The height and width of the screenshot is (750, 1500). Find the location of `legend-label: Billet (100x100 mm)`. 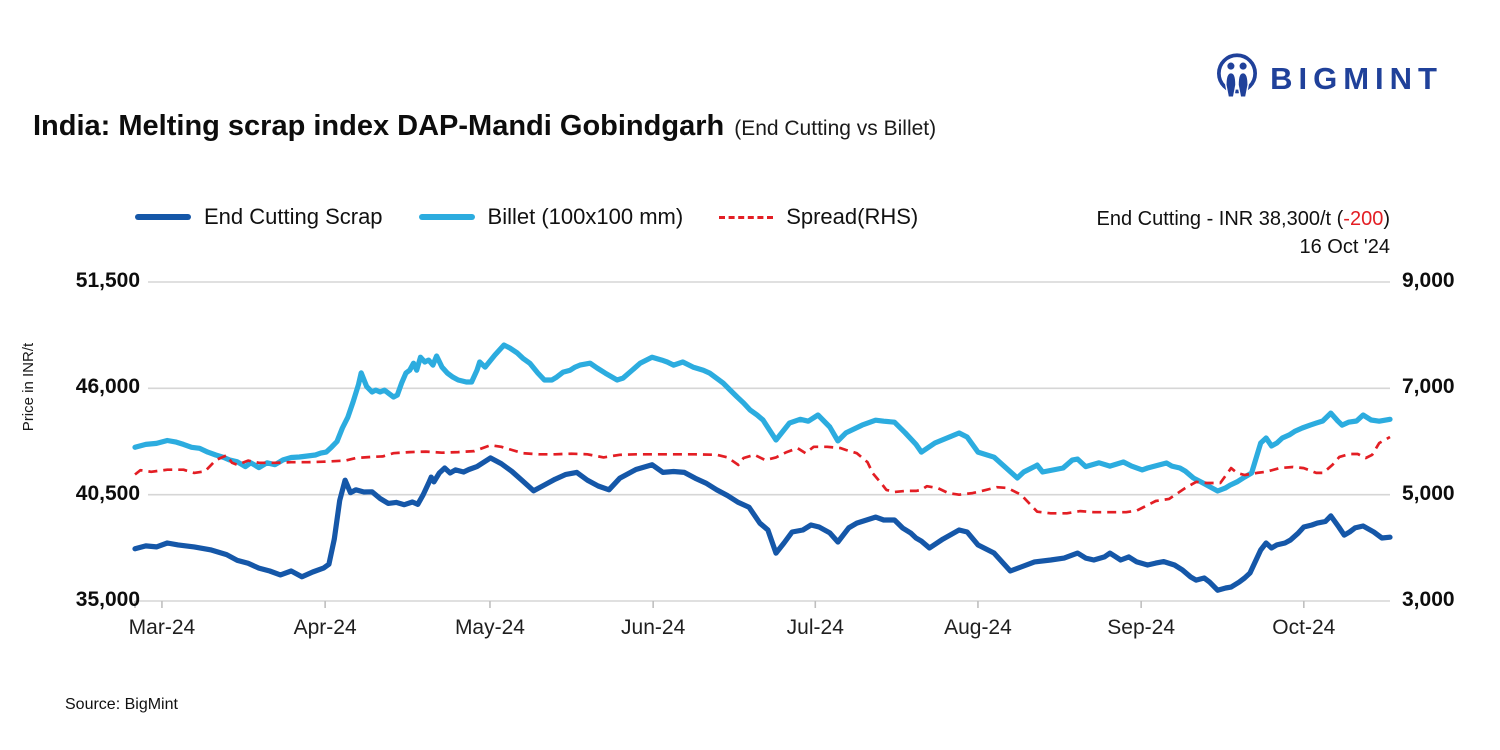

legend-label: Billet (100x100 mm) is located at coordinates (585, 216).